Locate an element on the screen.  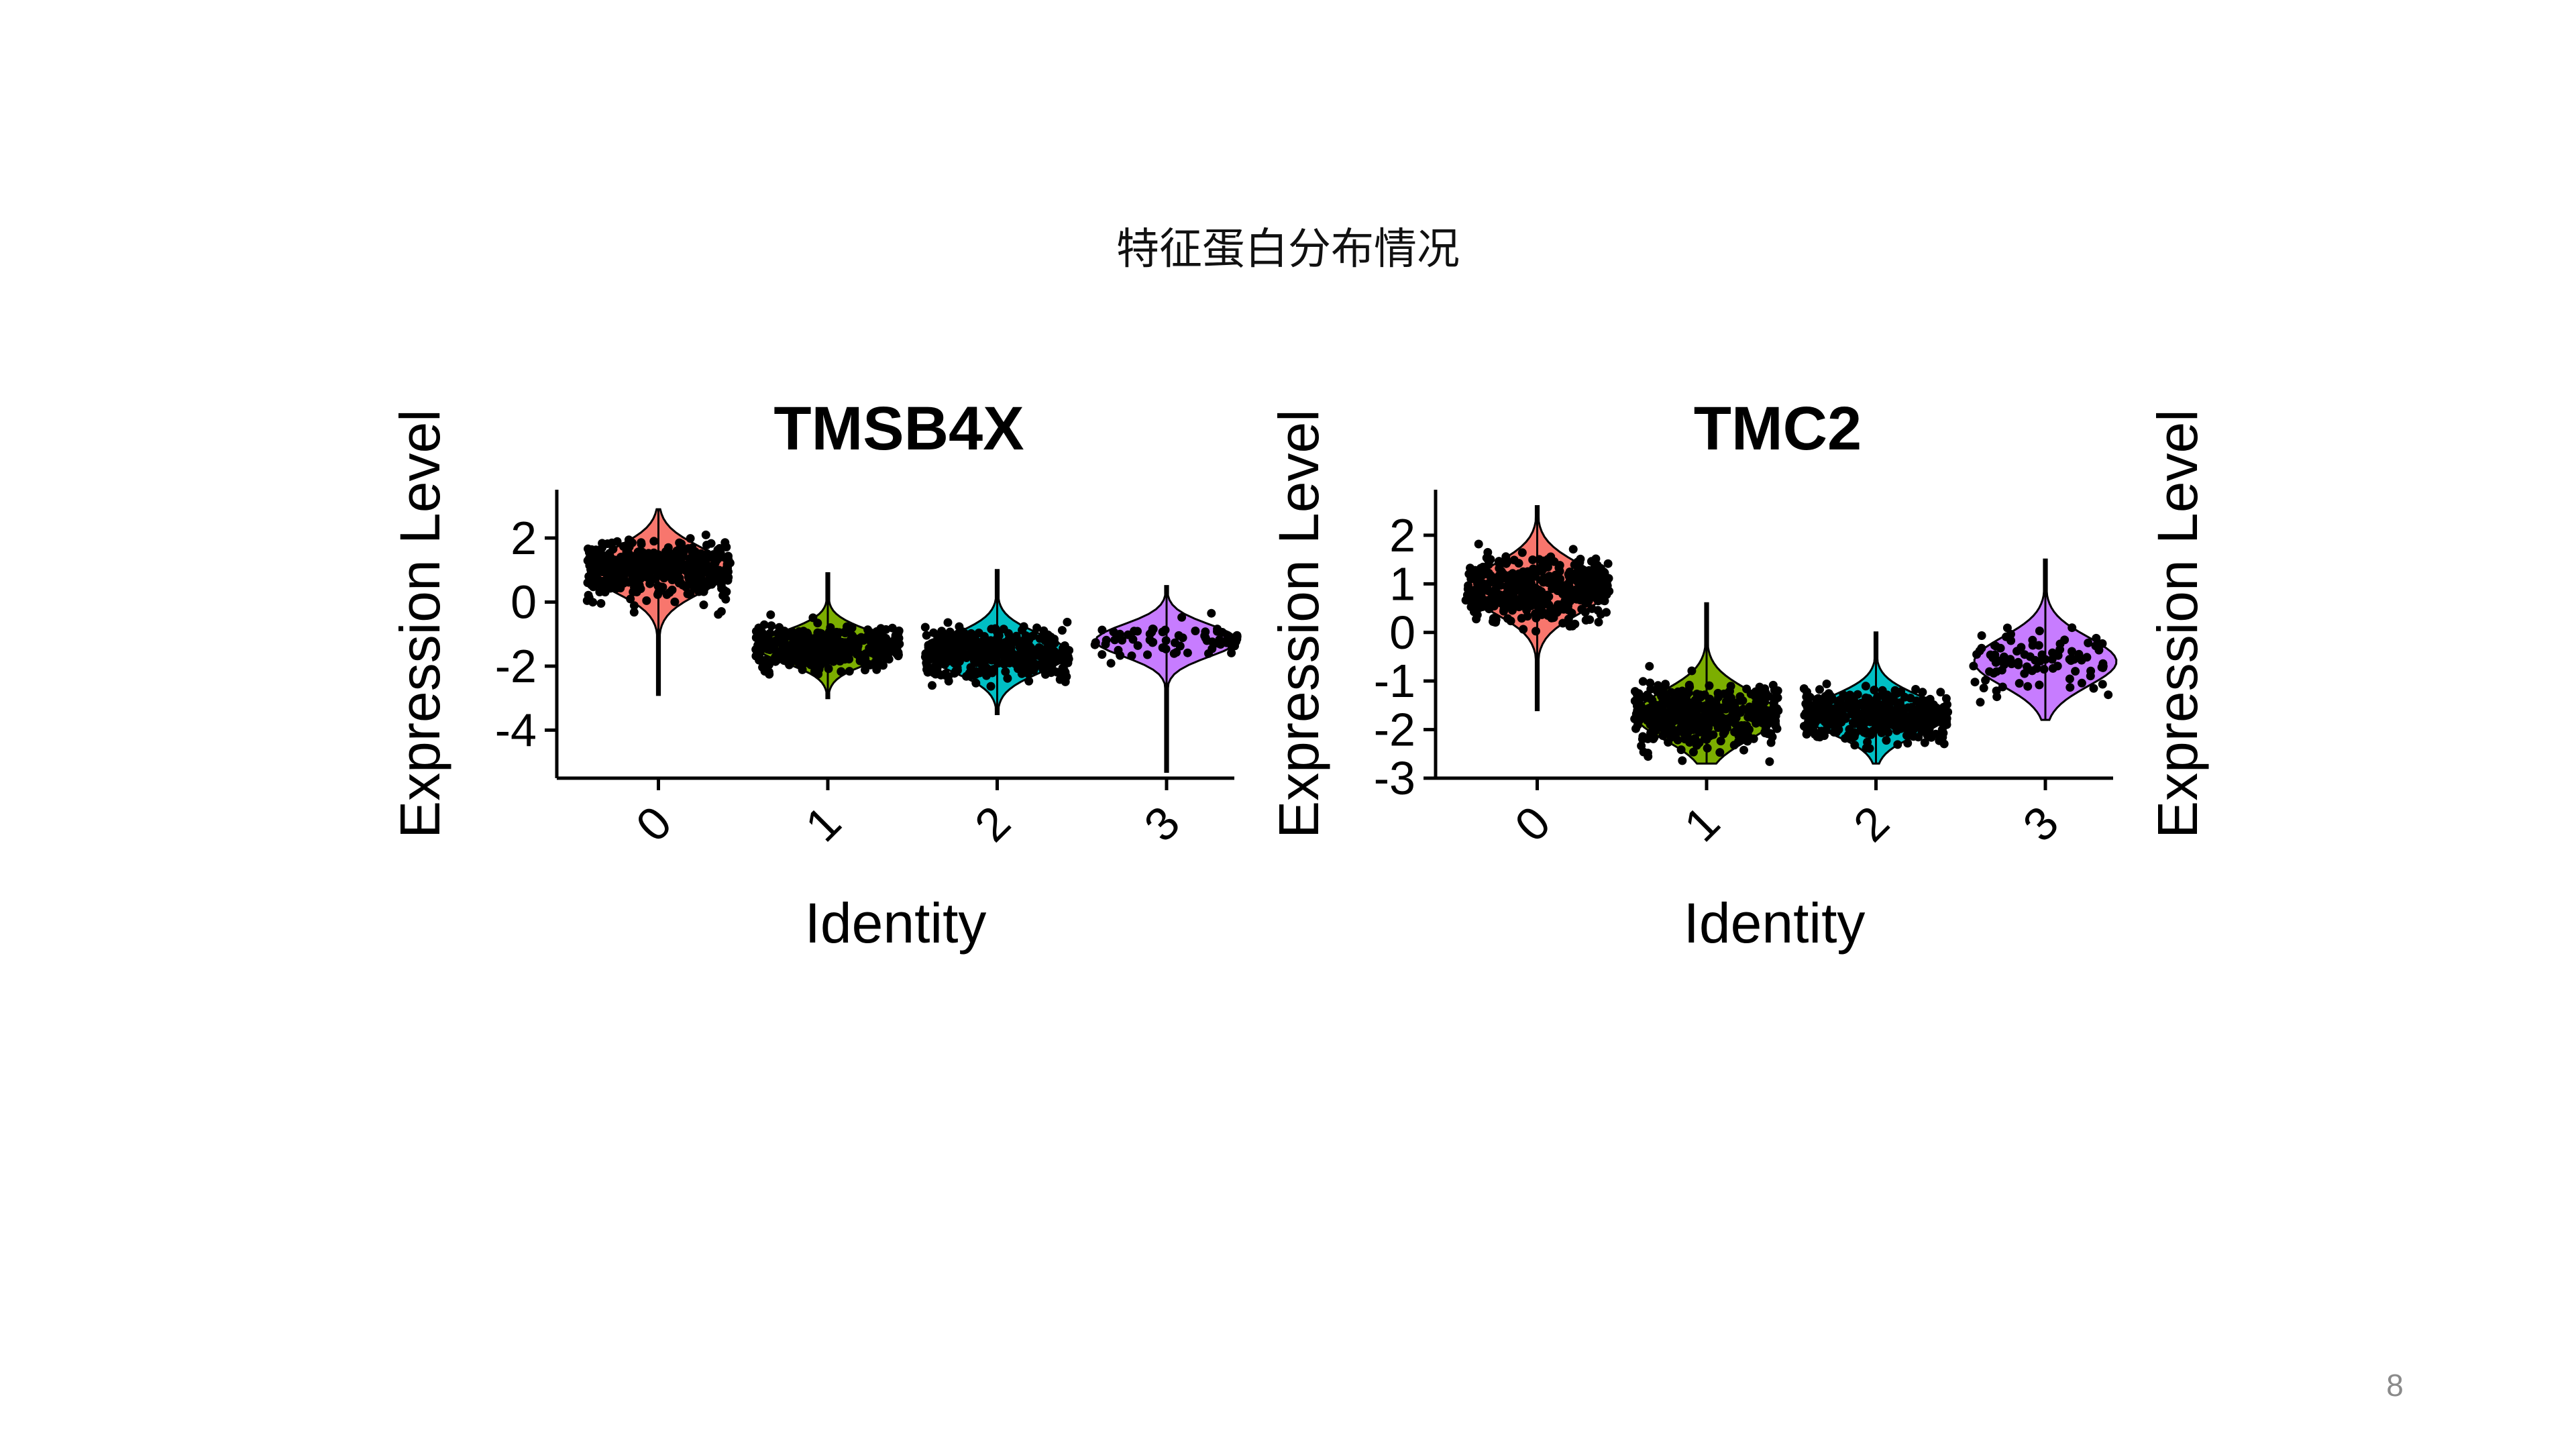
y-tick-label: 2 is located at coordinates (1402, 535).